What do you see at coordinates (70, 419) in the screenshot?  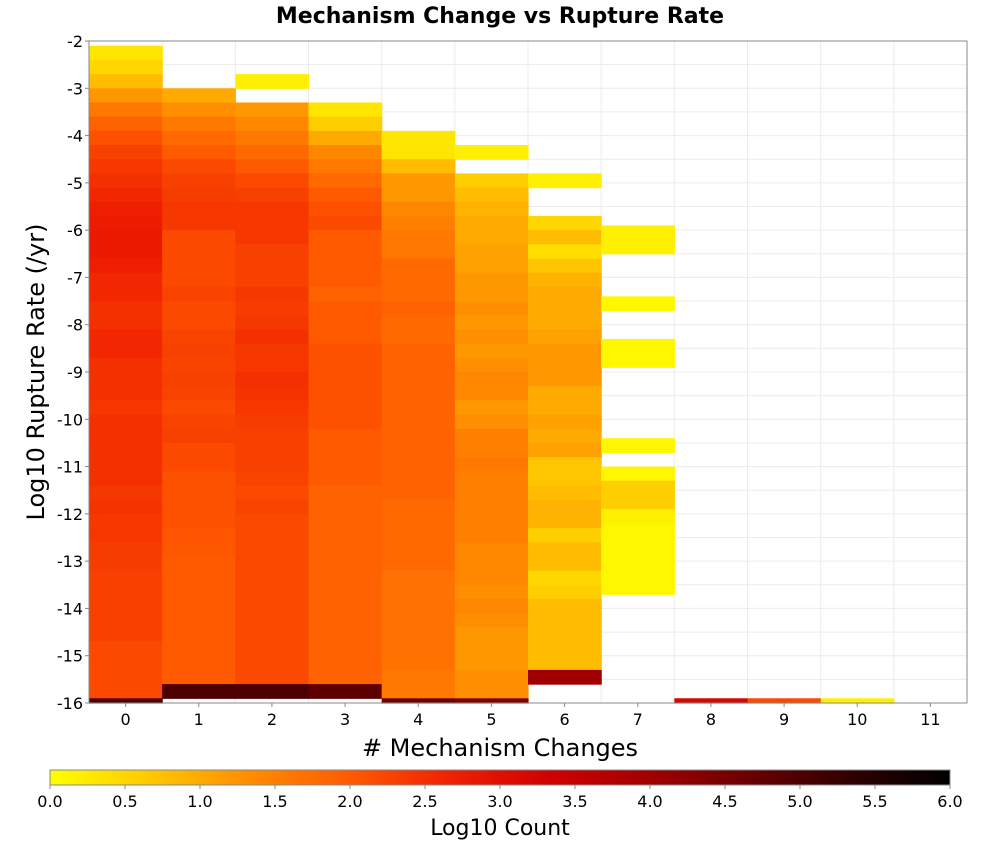 I see `y-tick-label: -10` at bounding box center [70, 419].